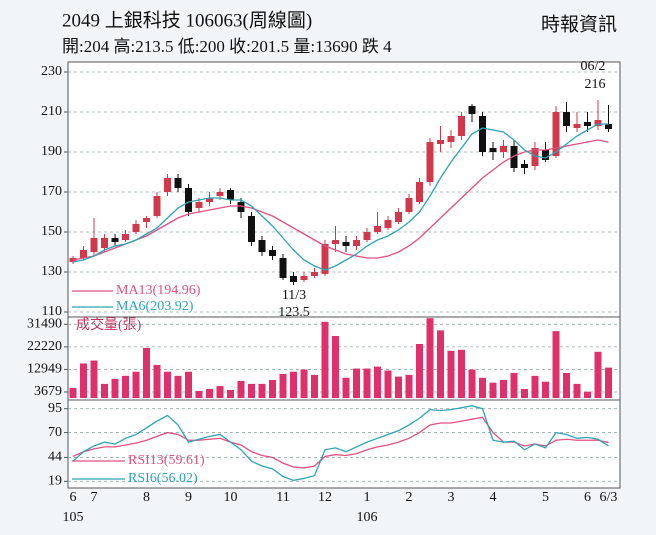  I want to click on legend-label: RSI13(59.61), so click(166, 460).